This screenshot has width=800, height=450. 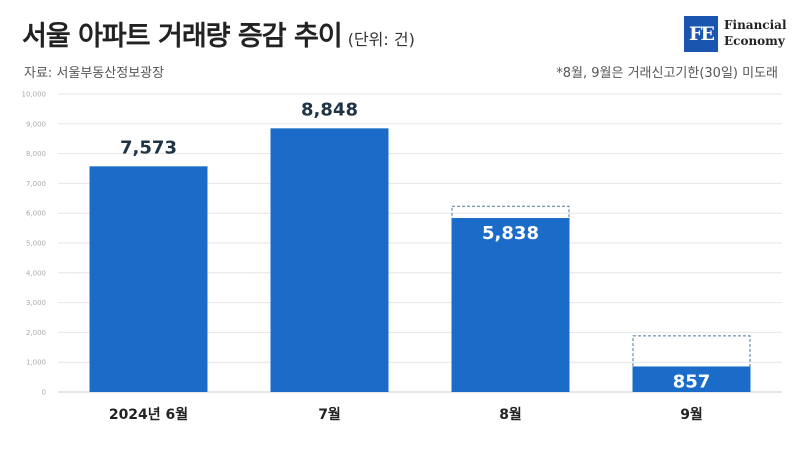 I want to click on y-tick-label: 5,000, so click(x=36, y=244).